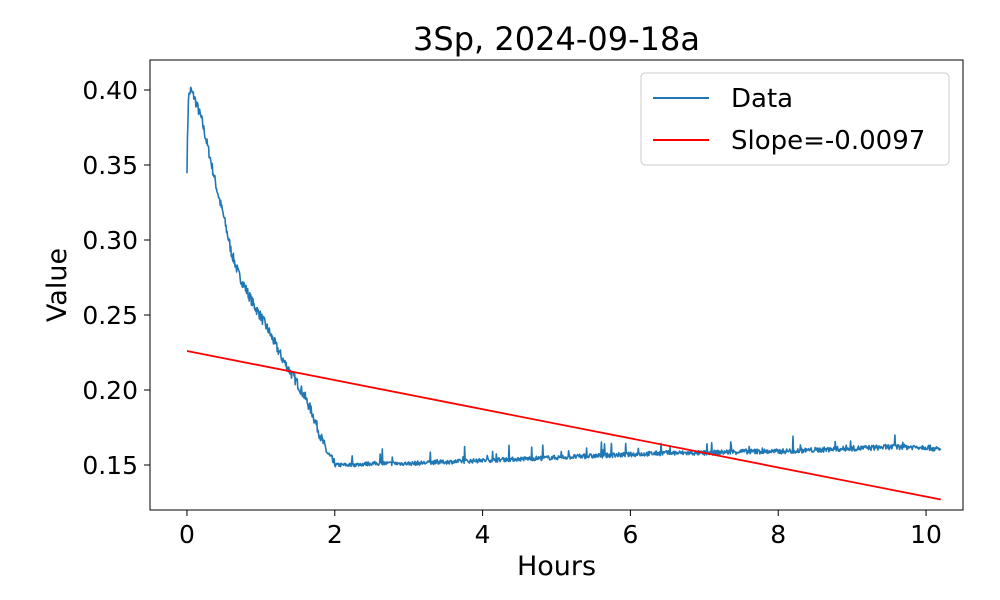 Image resolution: width=1000 pixels, height=600 pixels. Describe the element at coordinates (556, 566) in the screenshot. I see `x-axis-label: Hours` at that location.